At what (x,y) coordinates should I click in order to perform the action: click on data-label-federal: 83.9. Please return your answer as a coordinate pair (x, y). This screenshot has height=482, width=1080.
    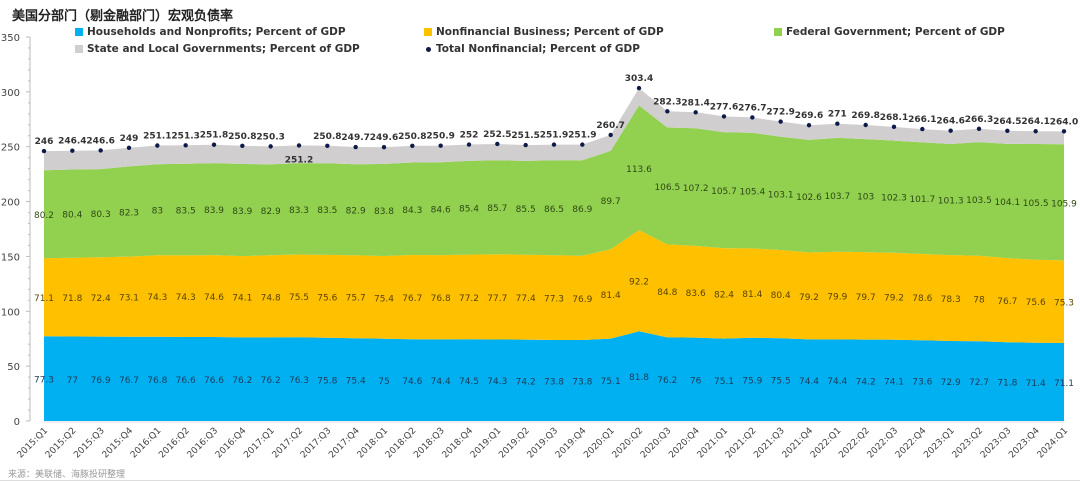
    Looking at the image, I should click on (242, 212).